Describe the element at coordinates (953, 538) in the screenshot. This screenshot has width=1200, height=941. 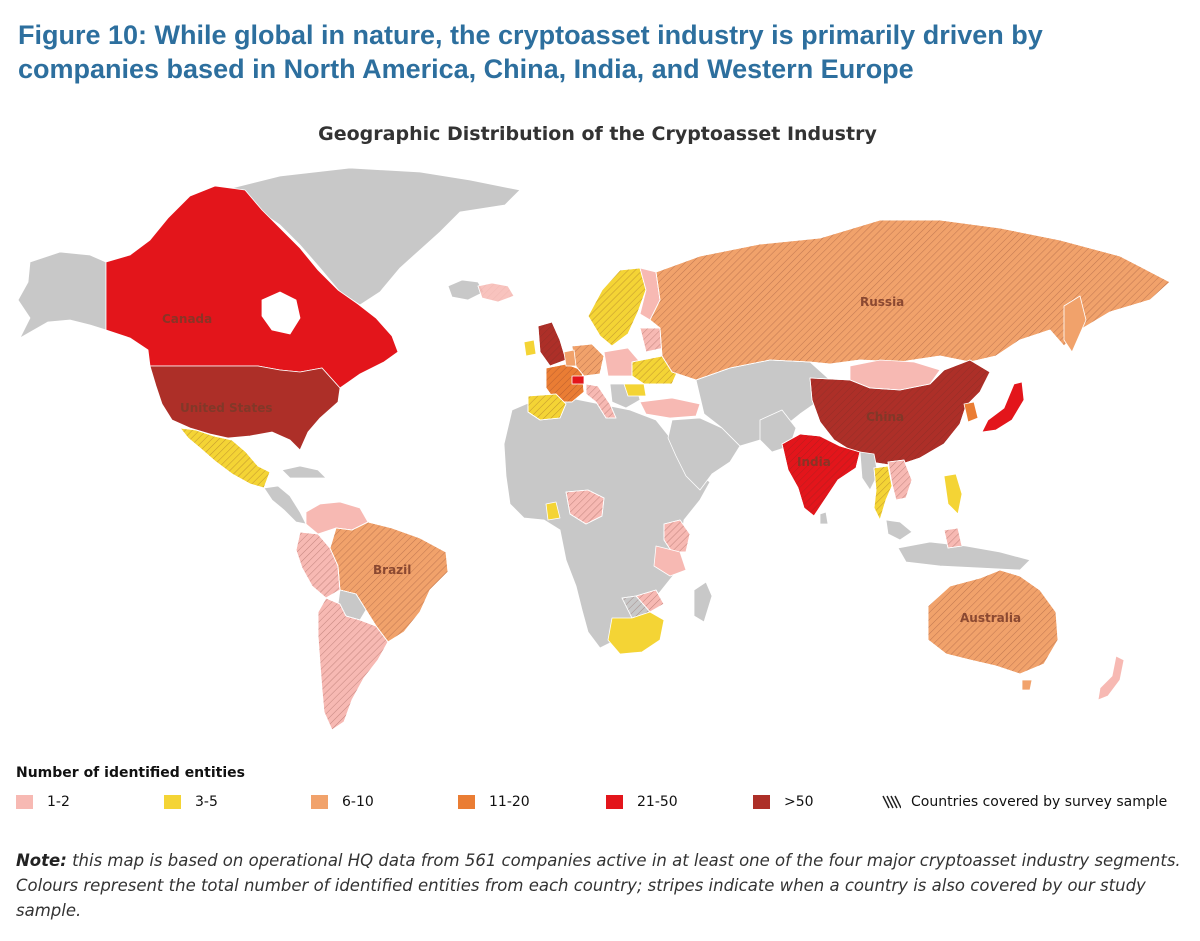
I see `country-singapore-borneo-stripes` at that location.